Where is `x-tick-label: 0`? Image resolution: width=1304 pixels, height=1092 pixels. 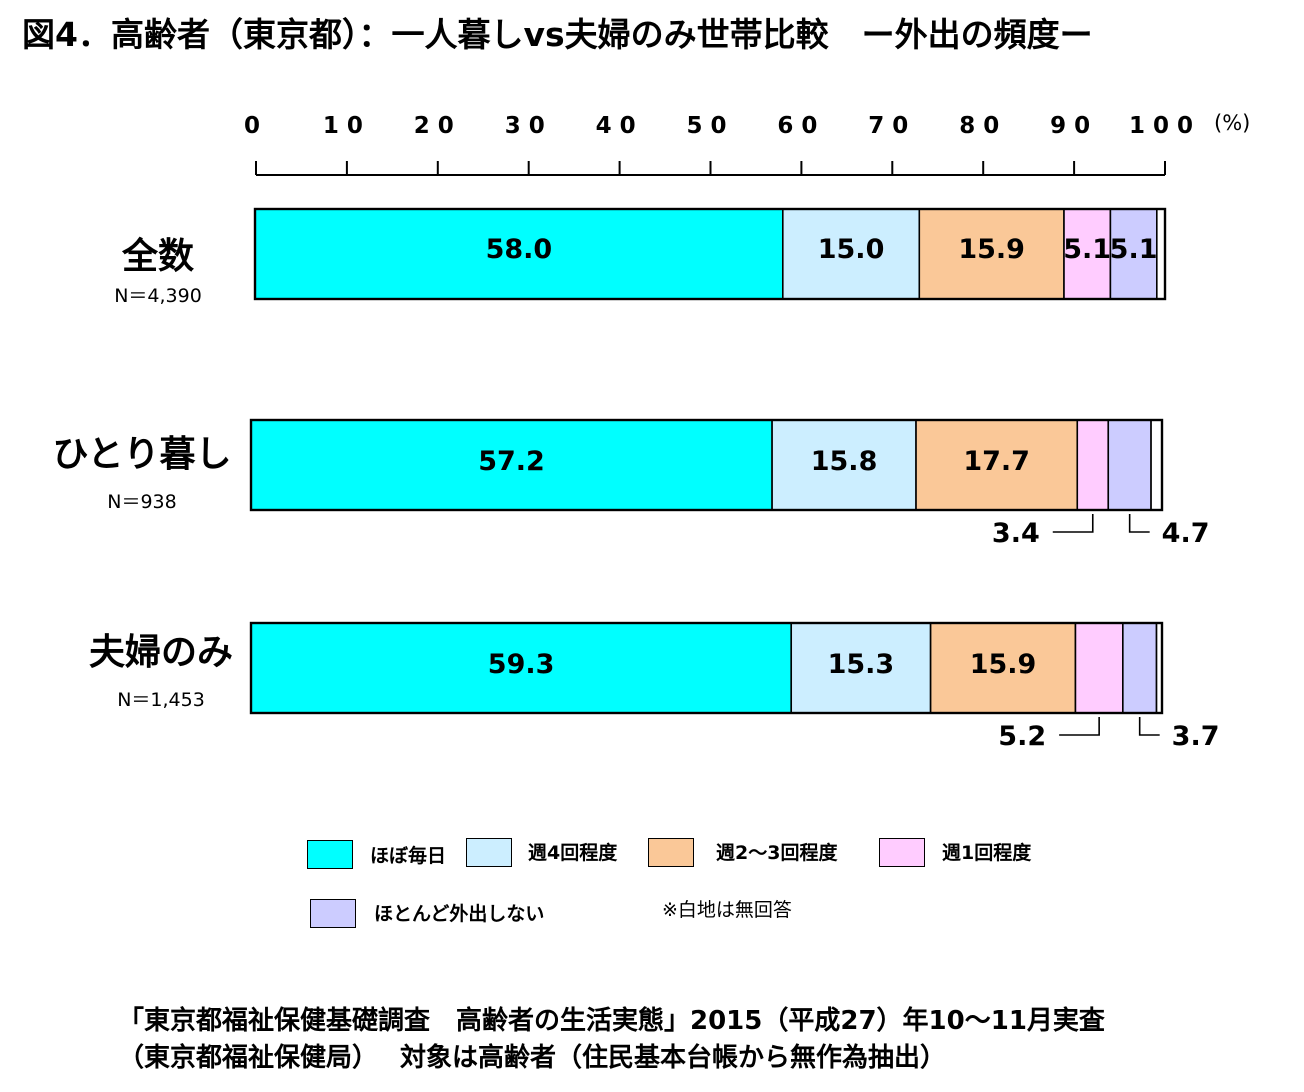 x-tick-label: 0 is located at coordinates (256, 126).